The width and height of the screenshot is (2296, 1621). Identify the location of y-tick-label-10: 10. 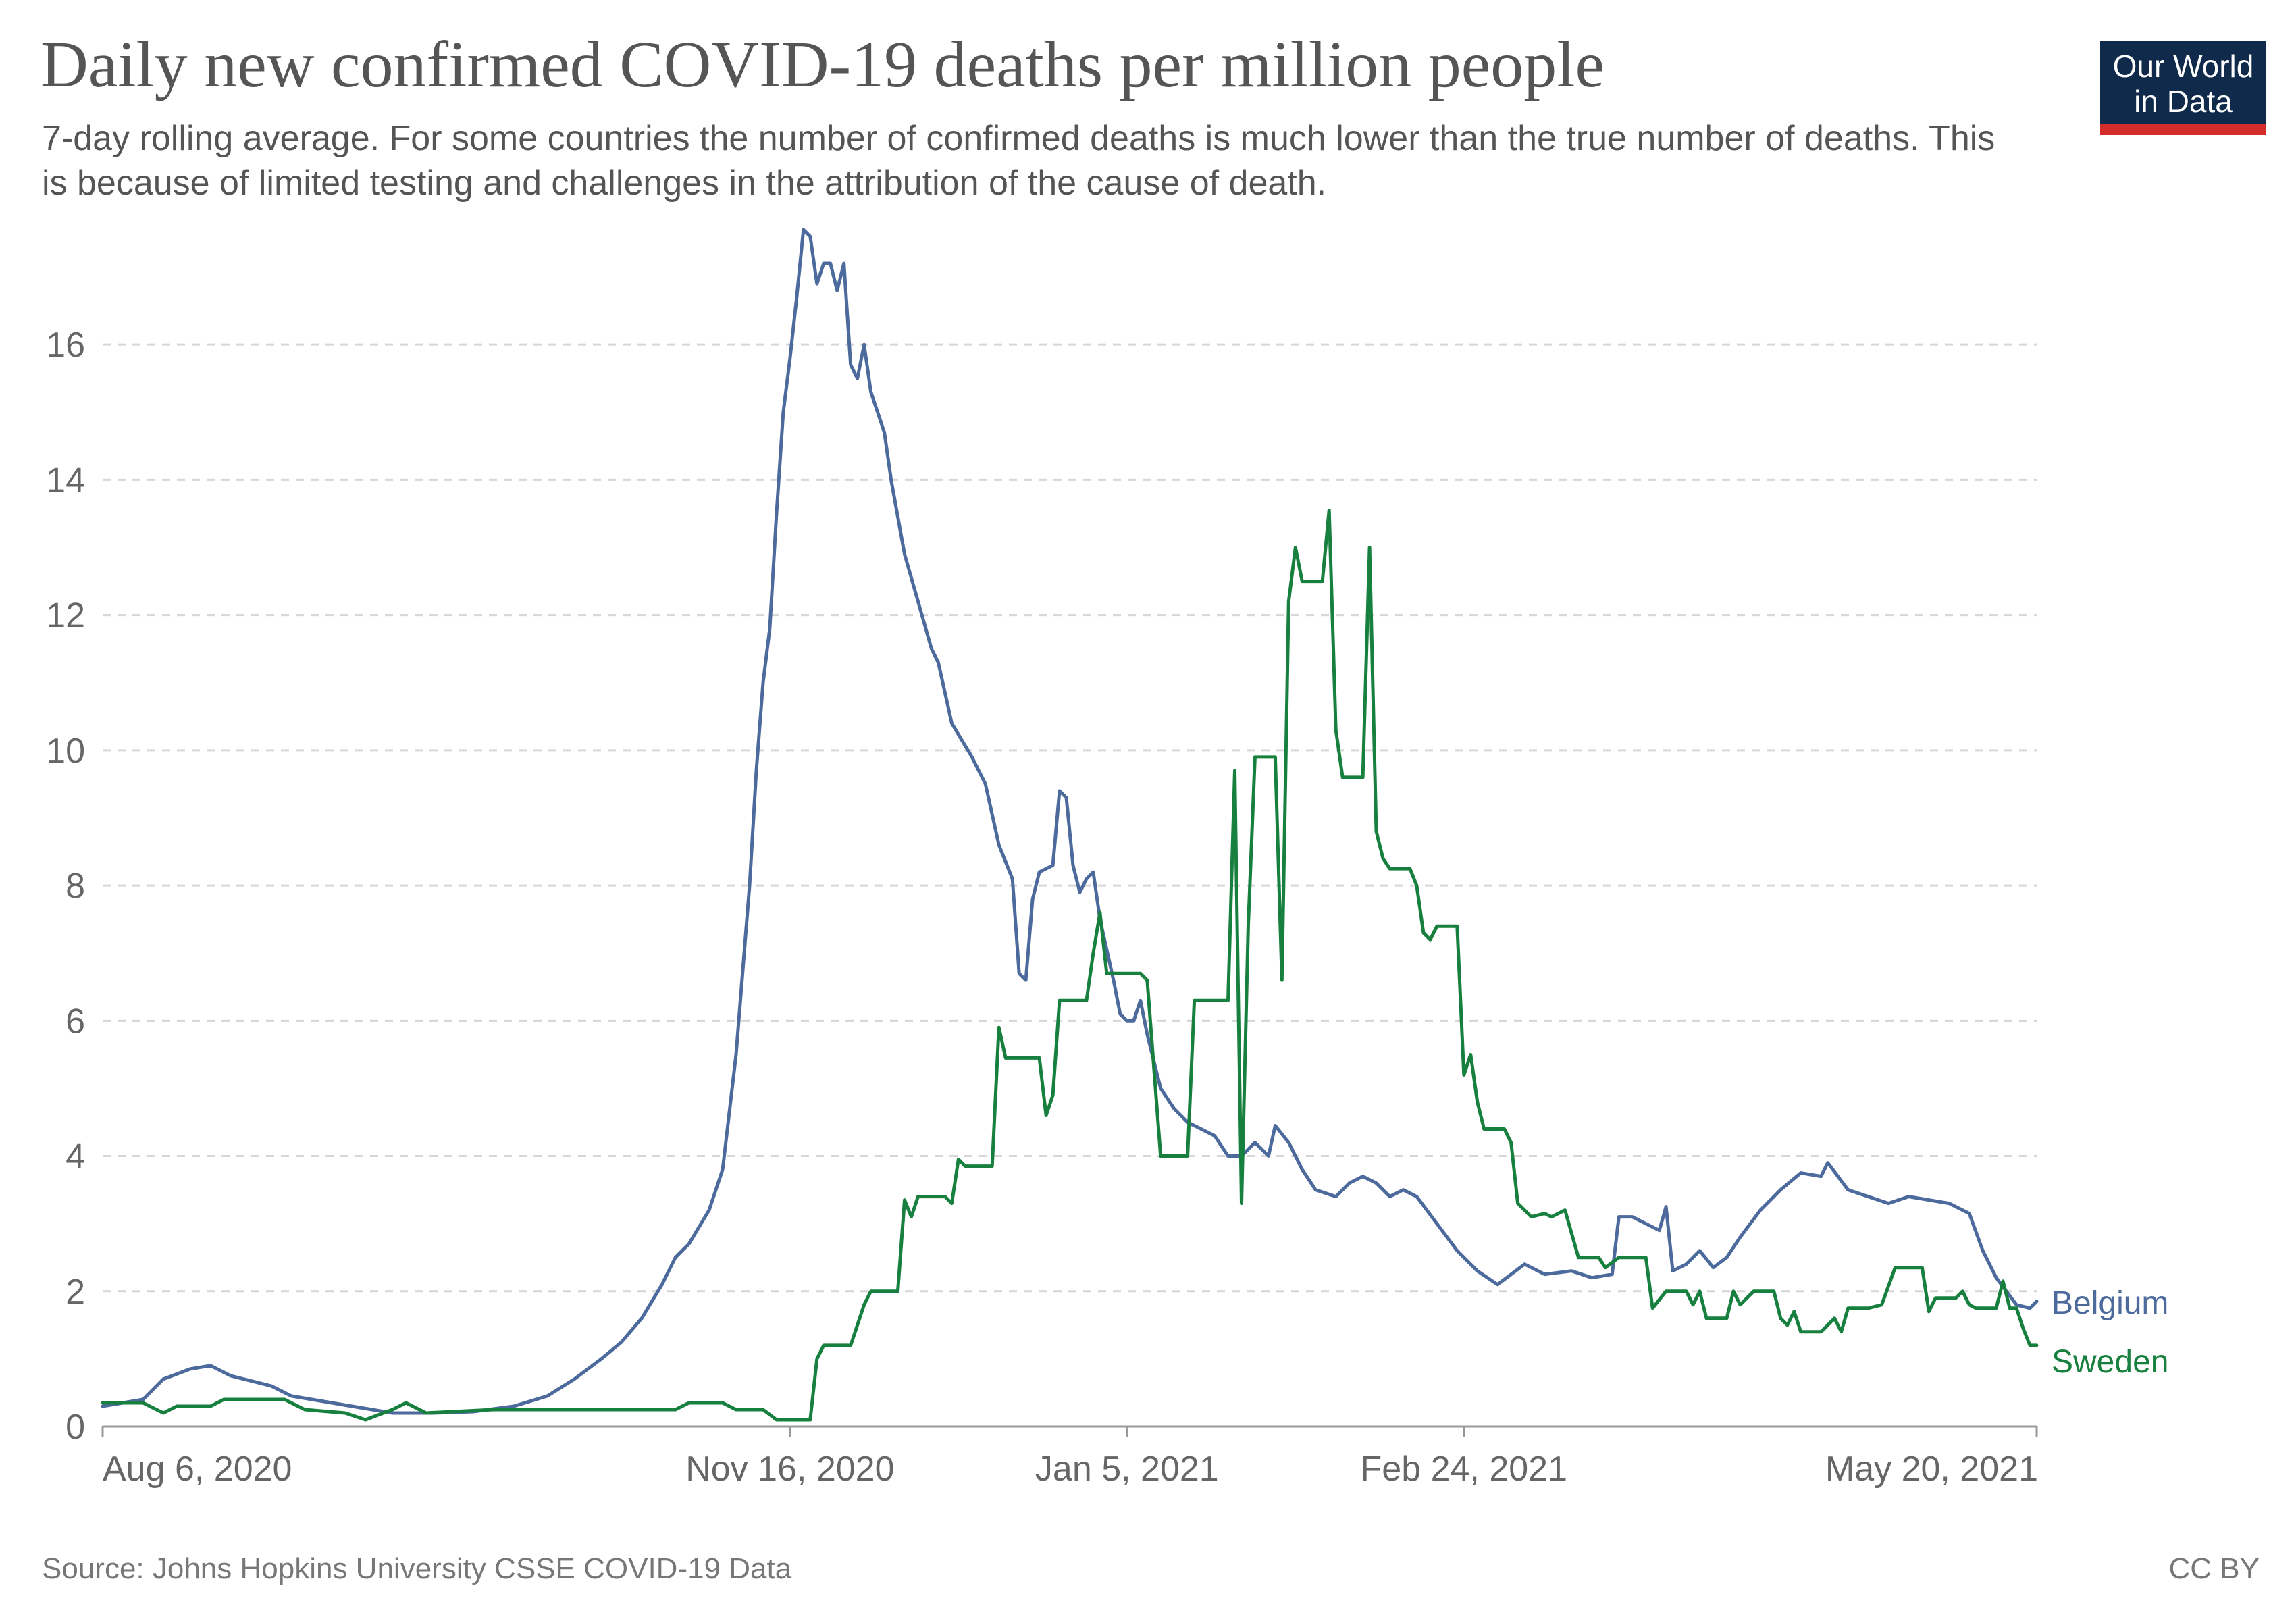
(65, 751).